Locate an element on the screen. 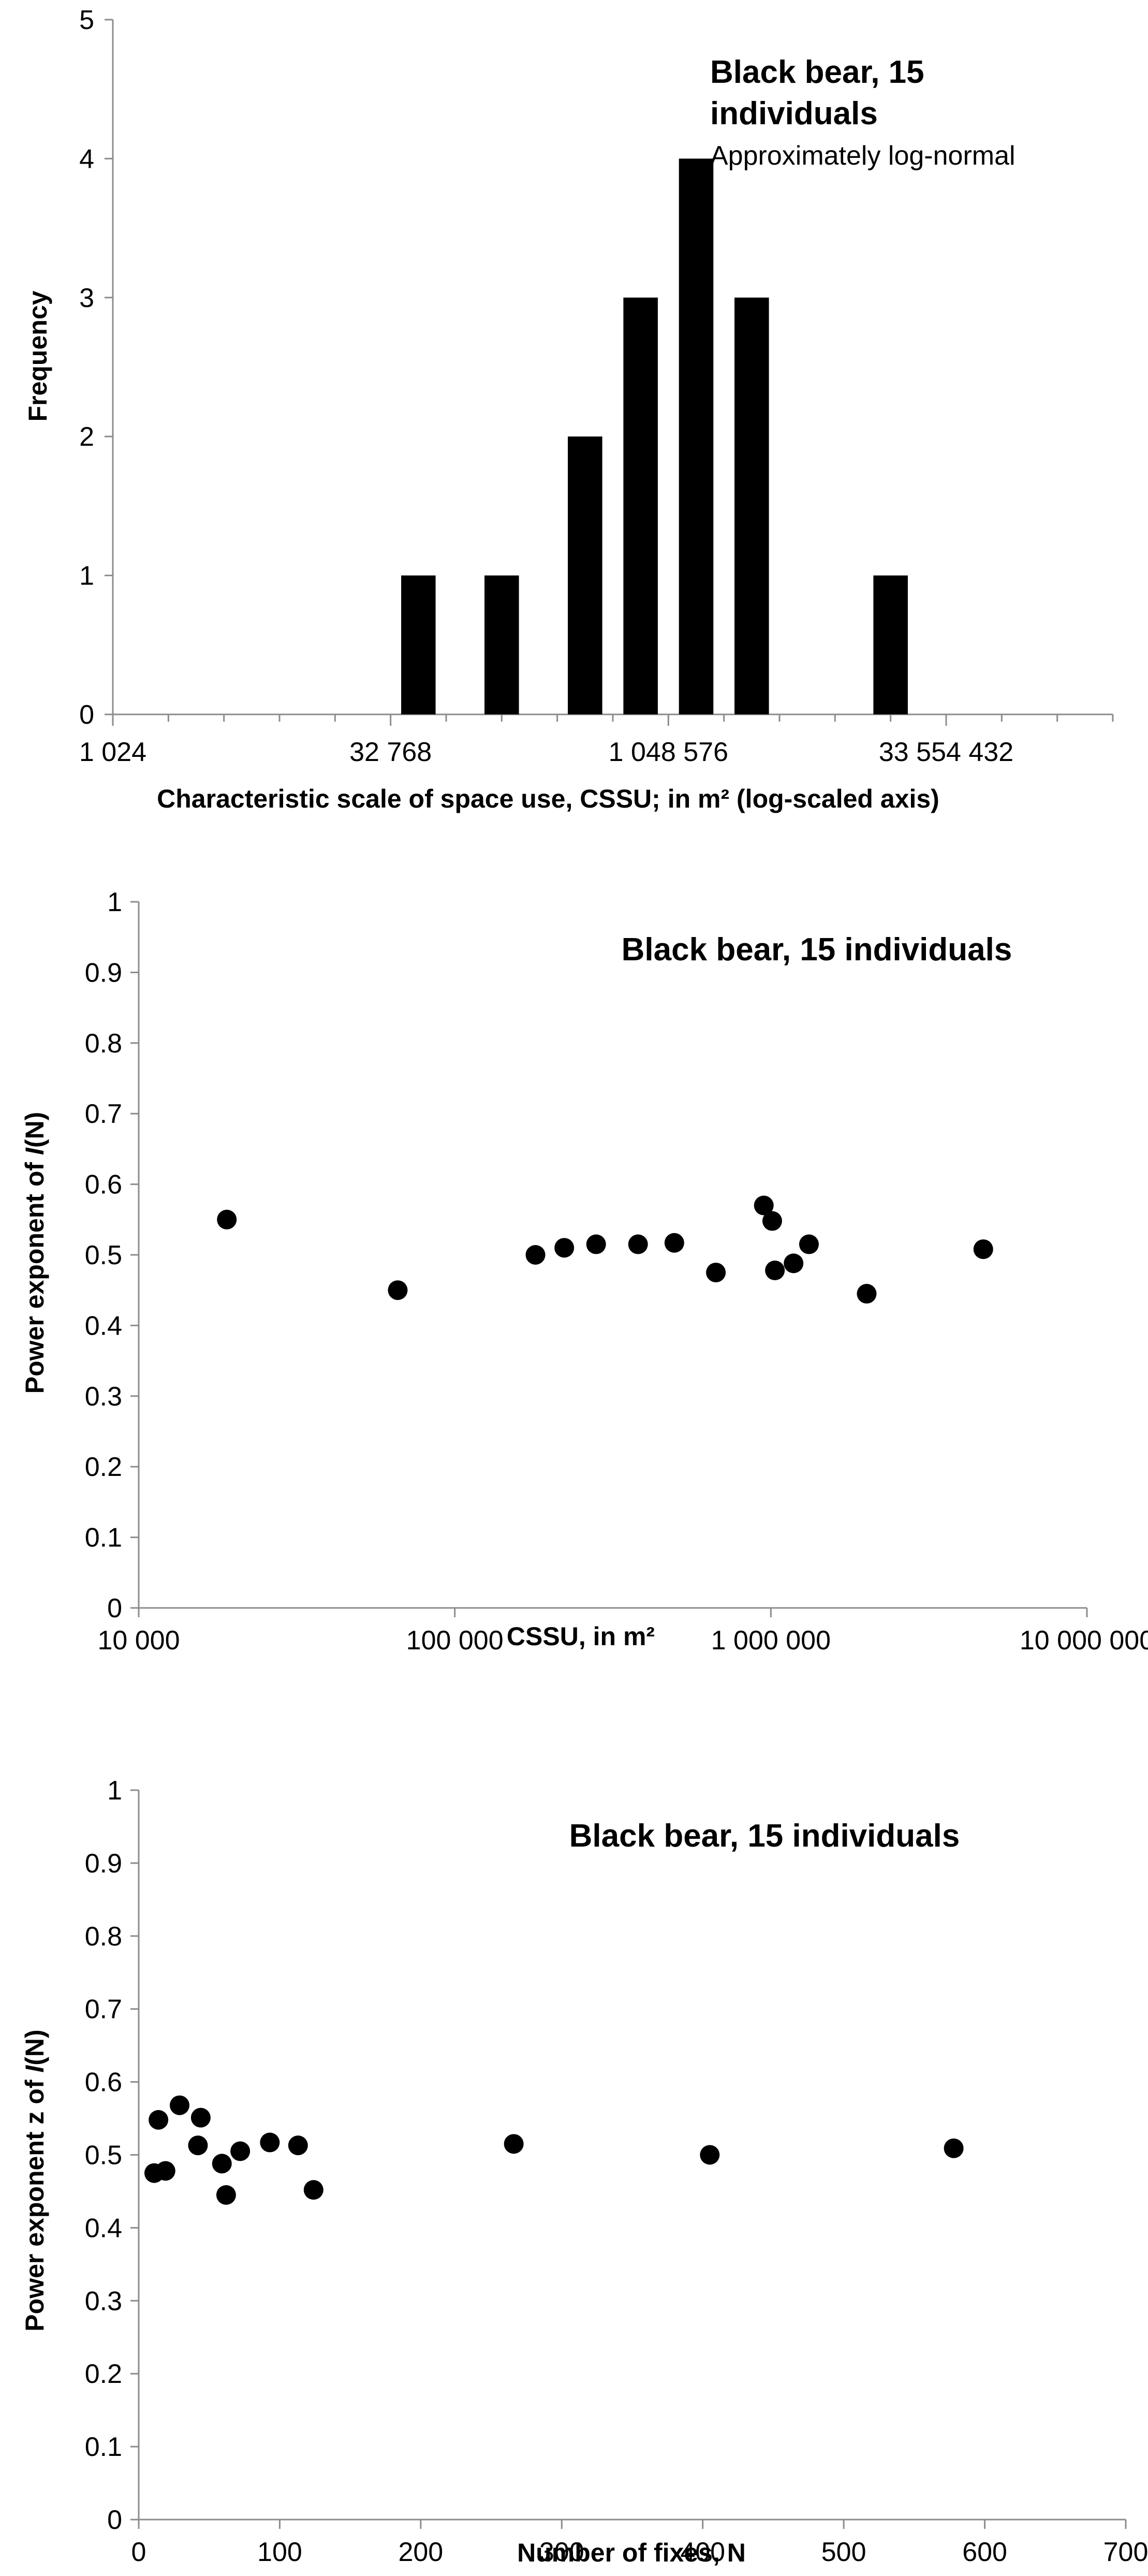 This screenshot has height=2576, width=1148. fixes-scatter-x-tick-label: 700 is located at coordinates (1126, 2552).